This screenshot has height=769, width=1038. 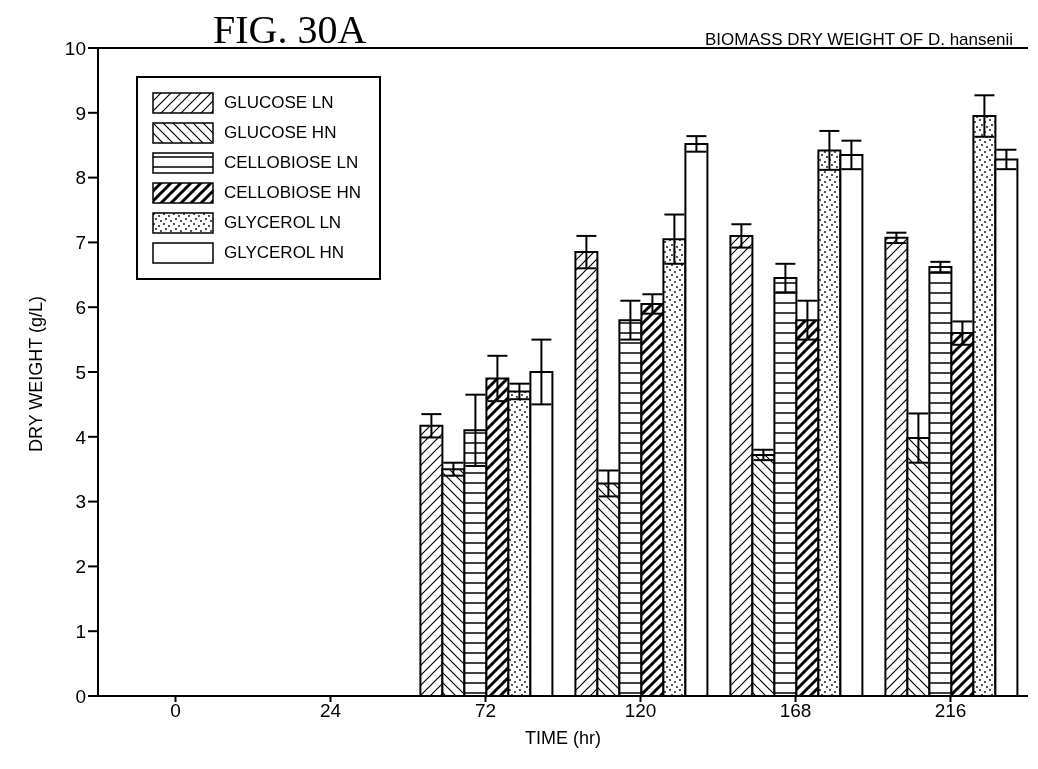 I want to click on y-tick-label: 7, so click(x=80, y=243).